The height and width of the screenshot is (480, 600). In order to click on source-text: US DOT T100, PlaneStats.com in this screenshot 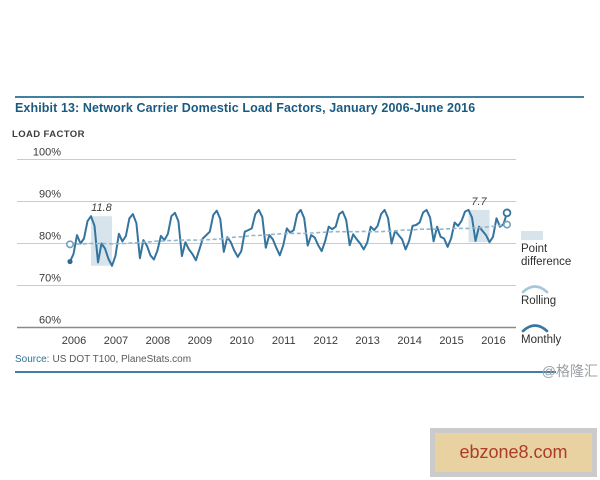, I will do `click(122, 359)`.